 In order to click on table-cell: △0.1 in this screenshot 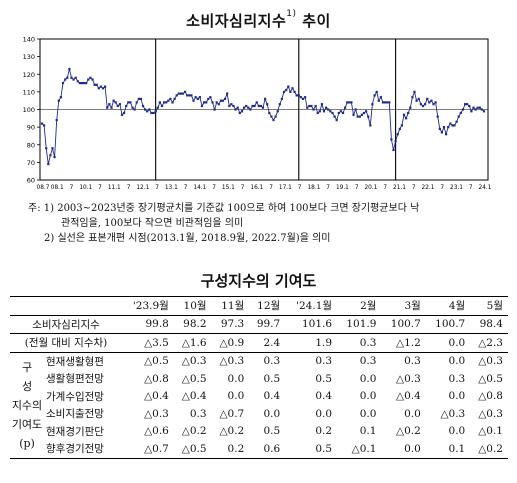, I will do `click(359, 449)`.